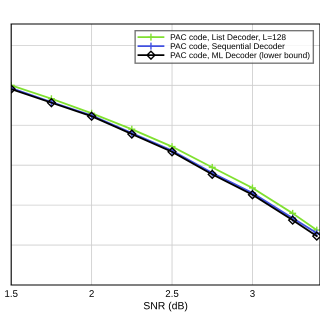  I want to click on x-tick-label: 1.5, so click(11, 293).